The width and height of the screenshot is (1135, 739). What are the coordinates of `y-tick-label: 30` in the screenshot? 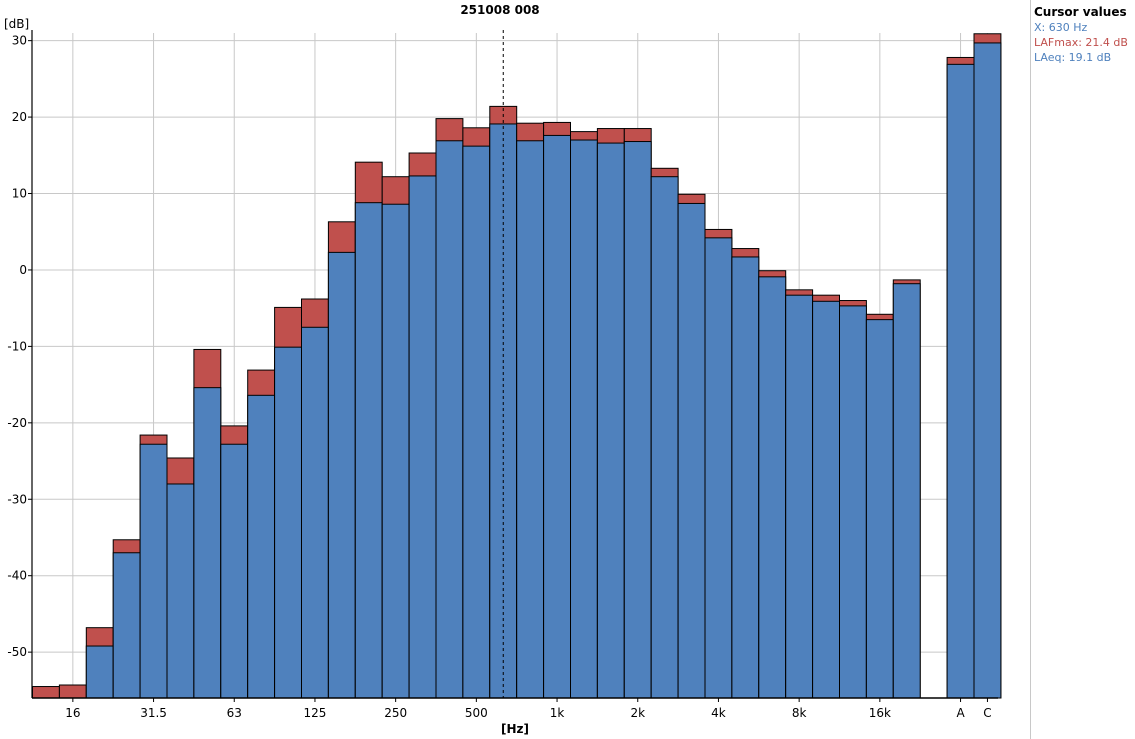 It's located at (19, 41).